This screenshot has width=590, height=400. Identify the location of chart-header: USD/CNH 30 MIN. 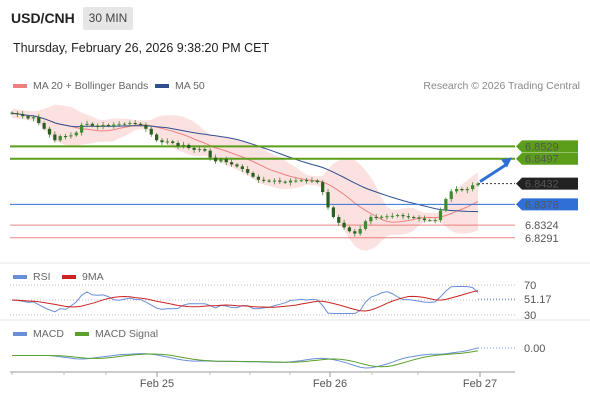
(295, 18).